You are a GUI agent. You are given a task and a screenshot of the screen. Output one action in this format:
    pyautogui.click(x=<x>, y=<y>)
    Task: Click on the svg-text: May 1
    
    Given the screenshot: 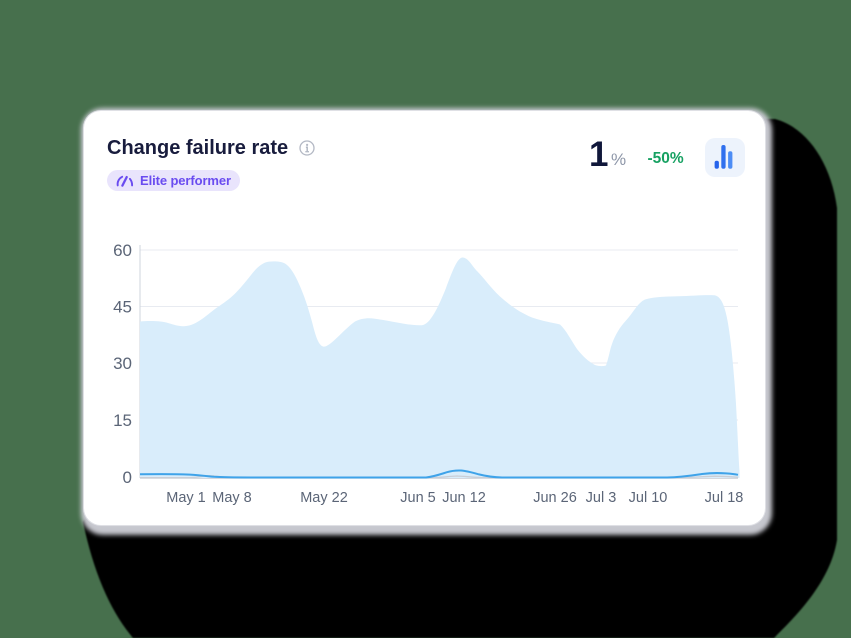 What is the action you would take?
    pyautogui.click(x=186, y=498)
    